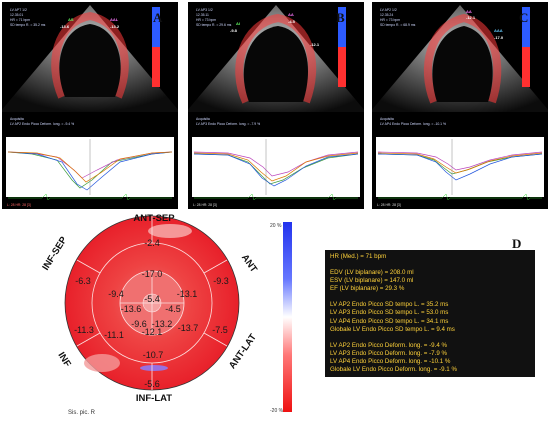  What do you see at coordinates (234, 30) in the screenshot?
I see `svg-text: -9.8` at bounding box center [234, 30].